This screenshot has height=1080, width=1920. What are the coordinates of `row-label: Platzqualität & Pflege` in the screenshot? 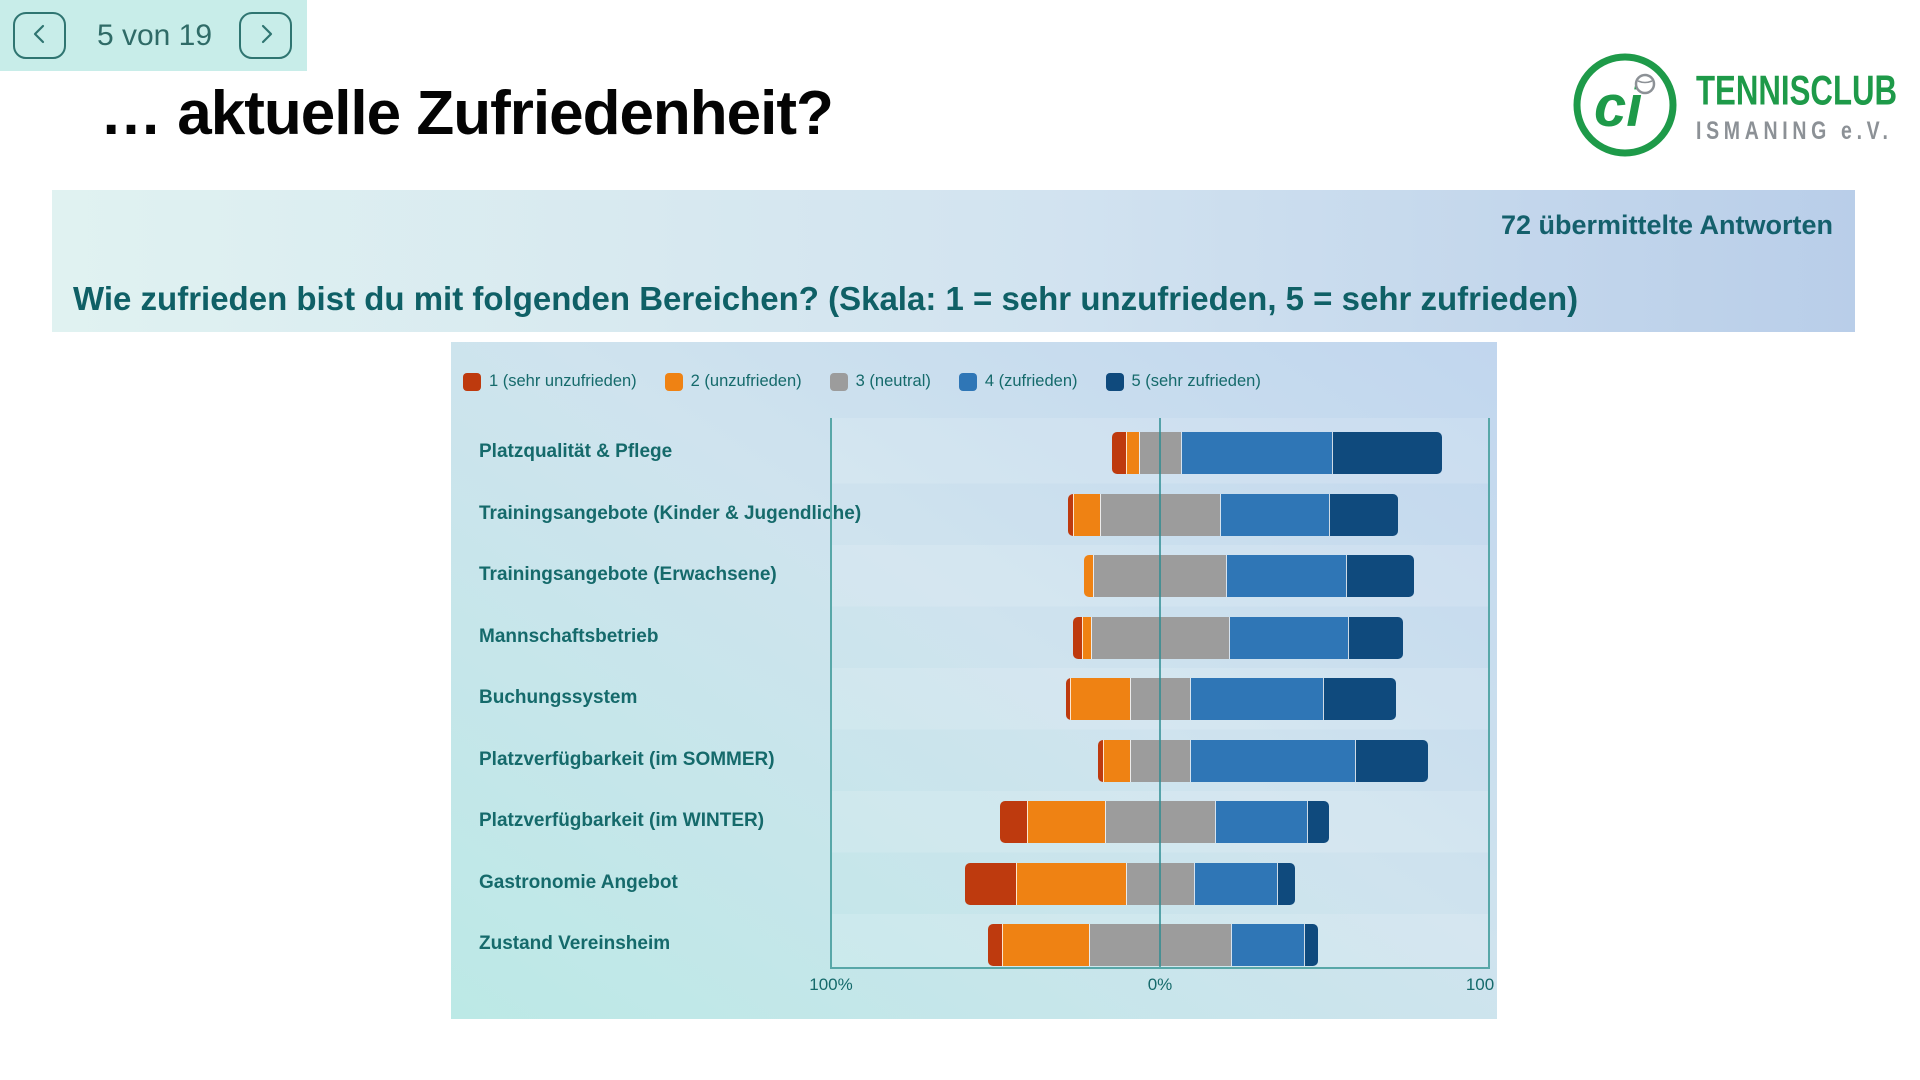 It's located at (576, 451).